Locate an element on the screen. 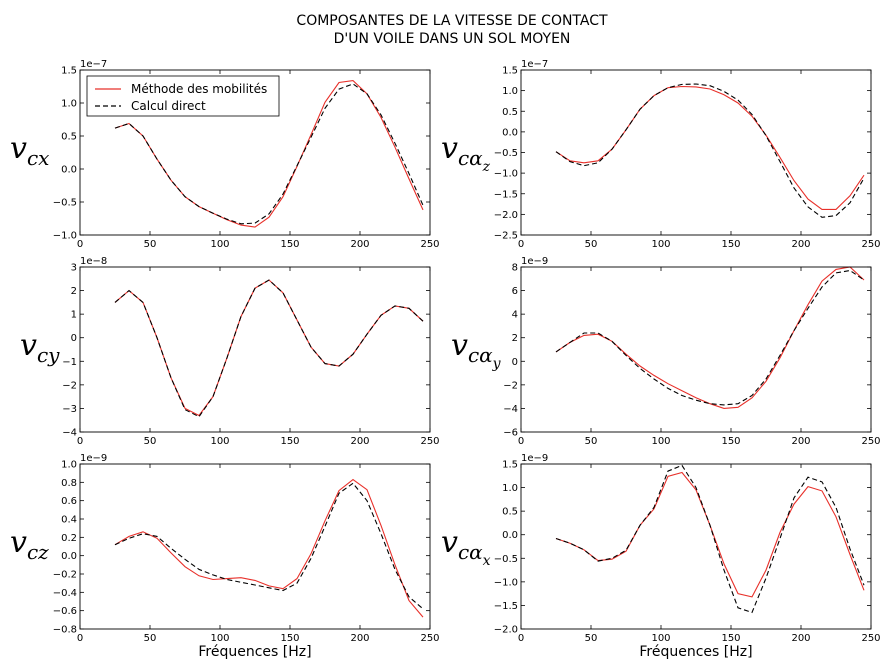  y-tick-label: −0.6 is located at coordinates (65, 611).